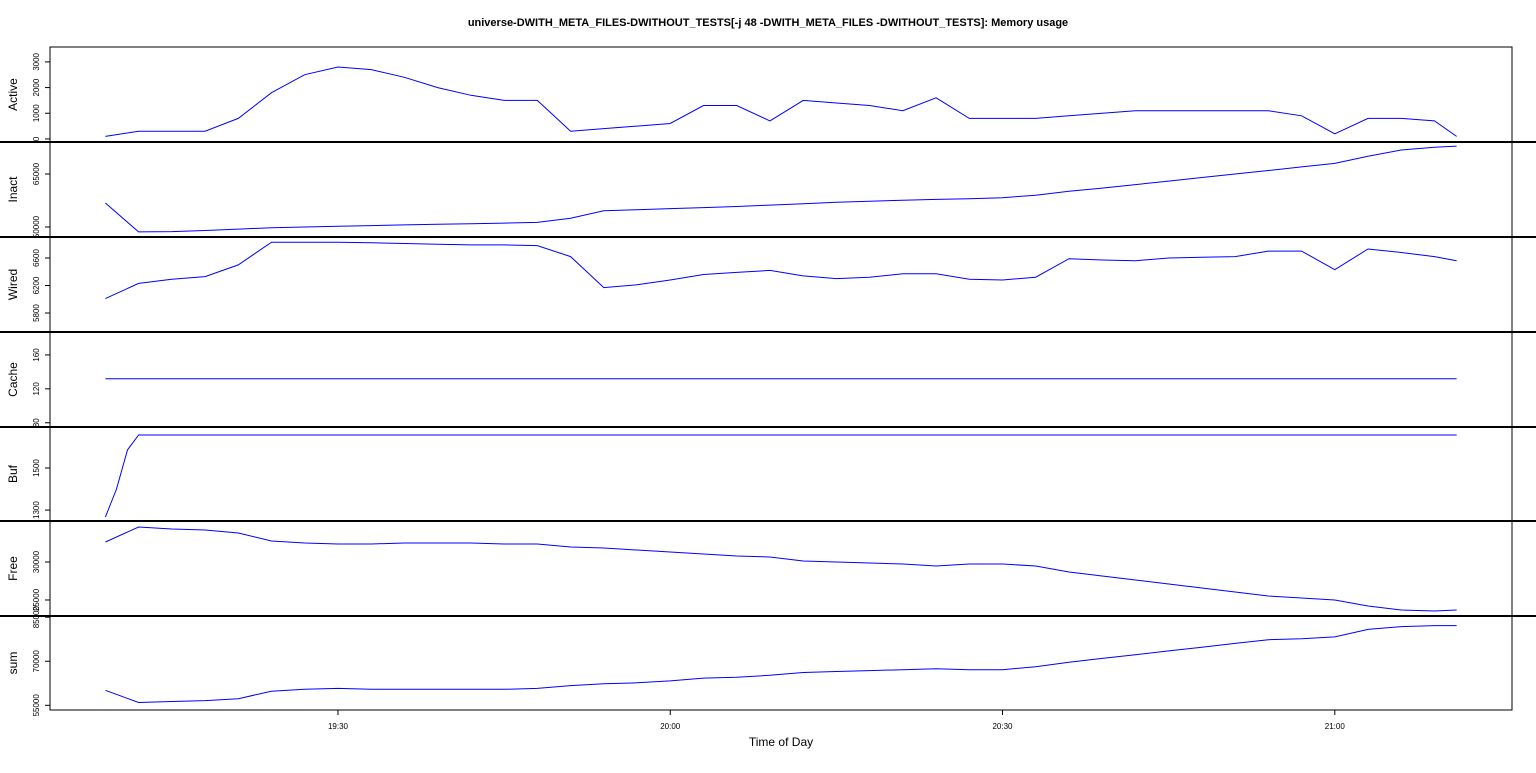  I want to click on y-tick-label: 30000, so click(36, 561).